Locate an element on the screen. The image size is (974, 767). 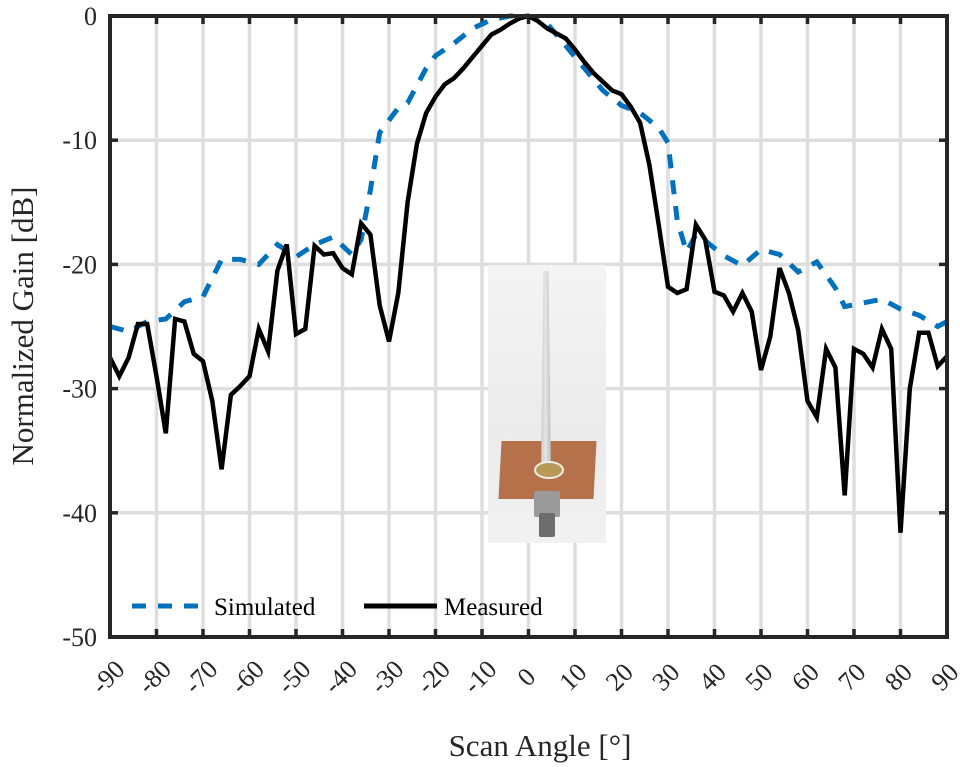
x-tick-label: 20 is located at coordinates (619, 677).